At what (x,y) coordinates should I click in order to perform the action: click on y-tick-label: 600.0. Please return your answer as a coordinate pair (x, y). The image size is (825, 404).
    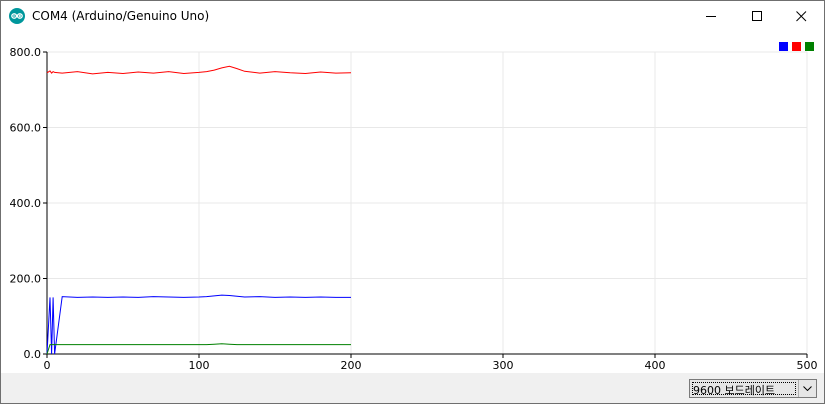
    Looking at the image, I should click on (26, 128).